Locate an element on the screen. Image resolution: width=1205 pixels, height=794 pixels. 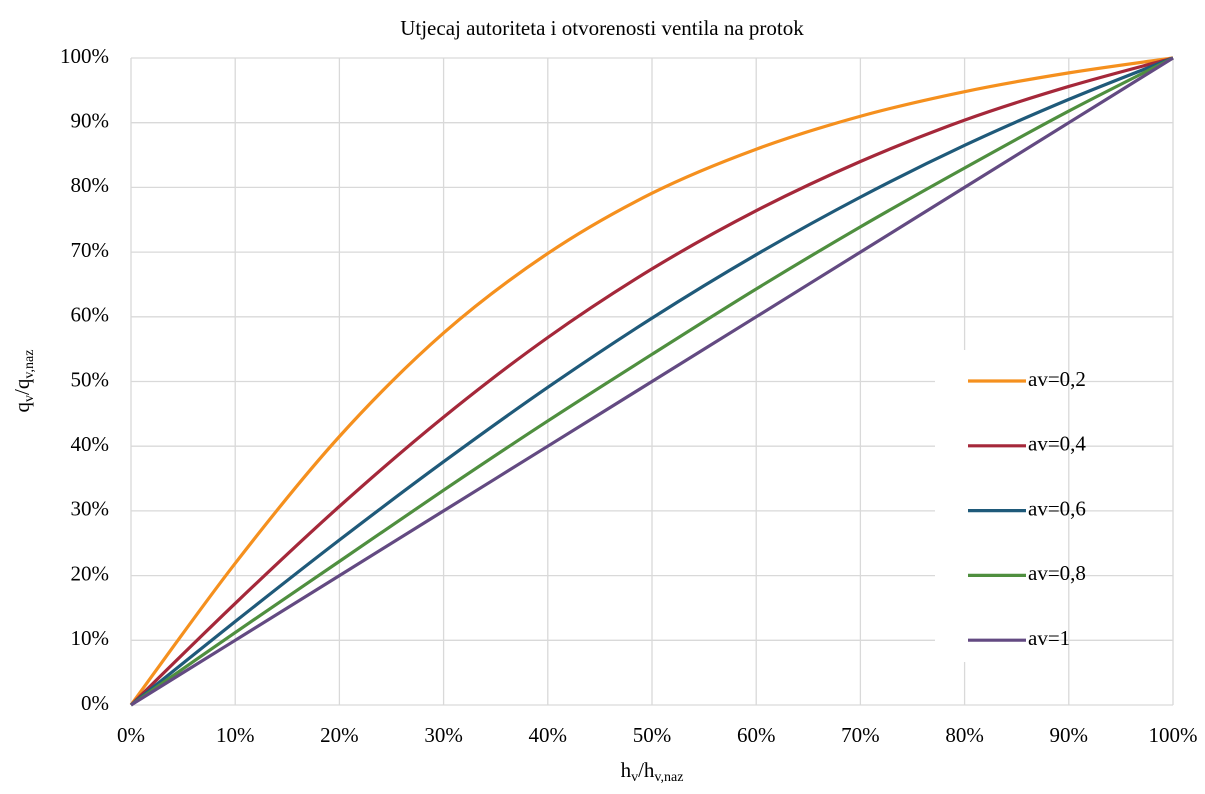
legend-label: av=0,2 is located at coordinates (1057, 379).